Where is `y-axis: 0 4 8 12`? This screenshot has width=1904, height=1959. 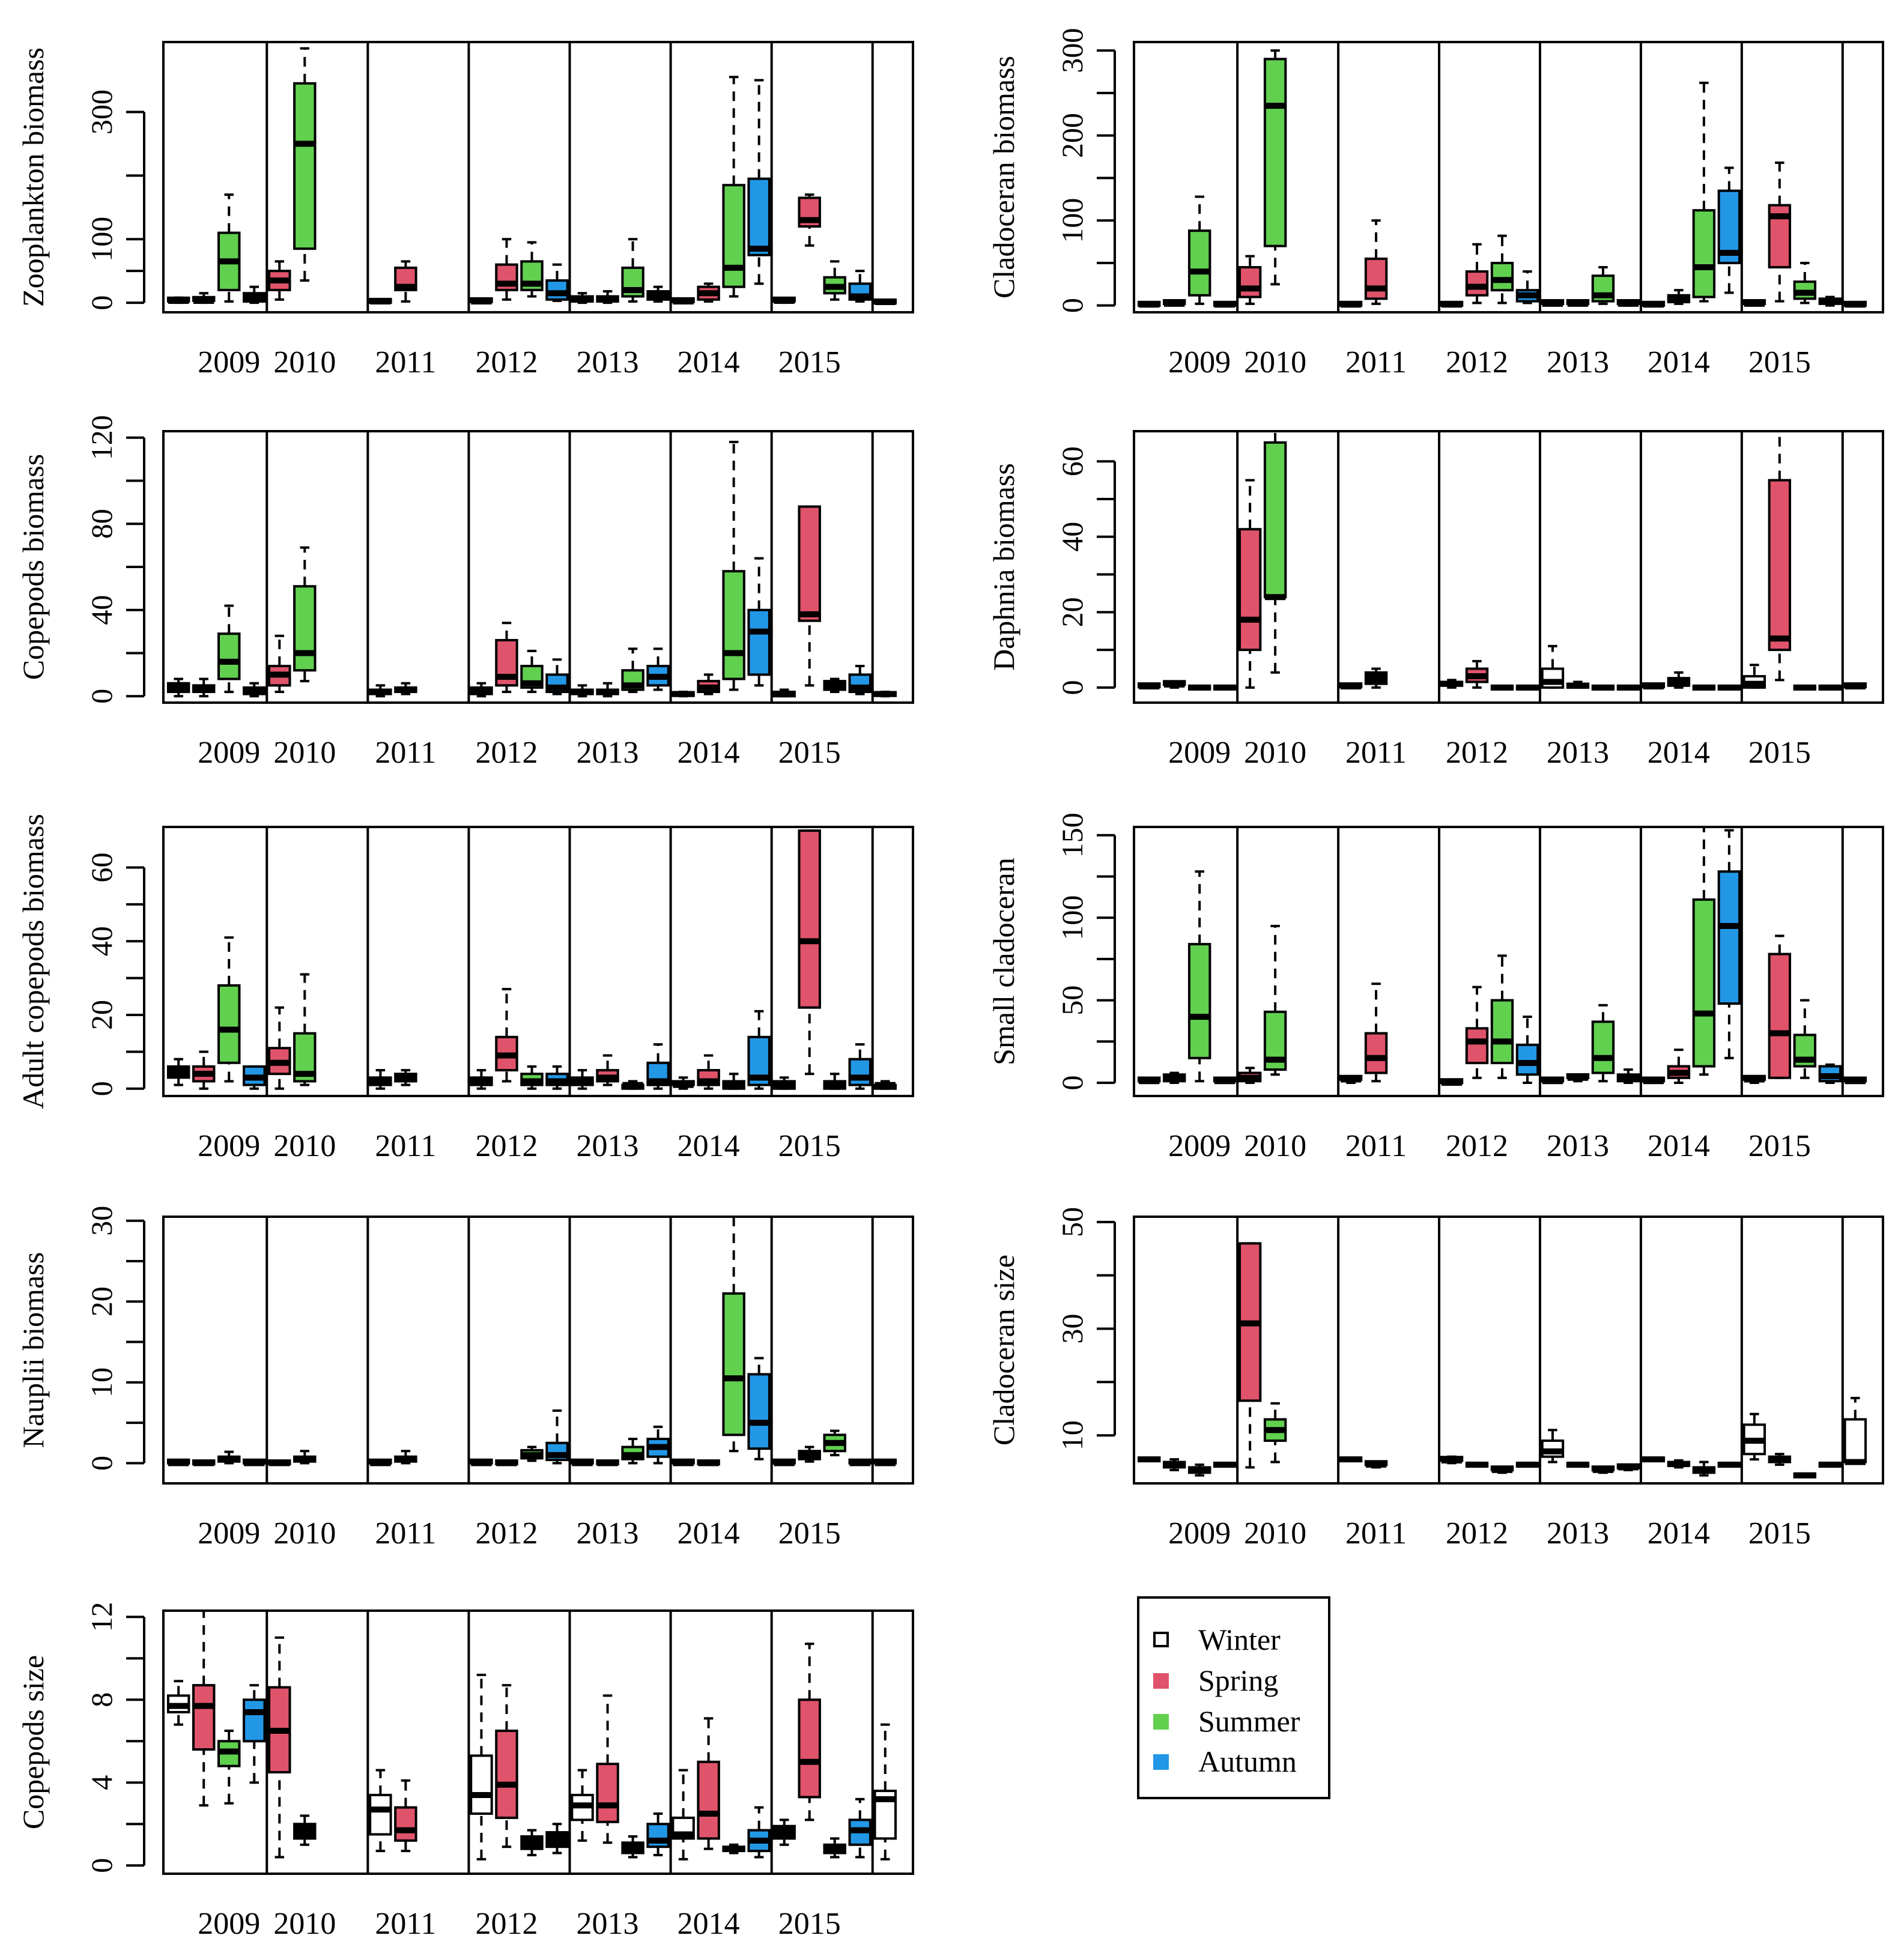 y-axis: 0 4 8 12 is located at coordinates (115, 1738).